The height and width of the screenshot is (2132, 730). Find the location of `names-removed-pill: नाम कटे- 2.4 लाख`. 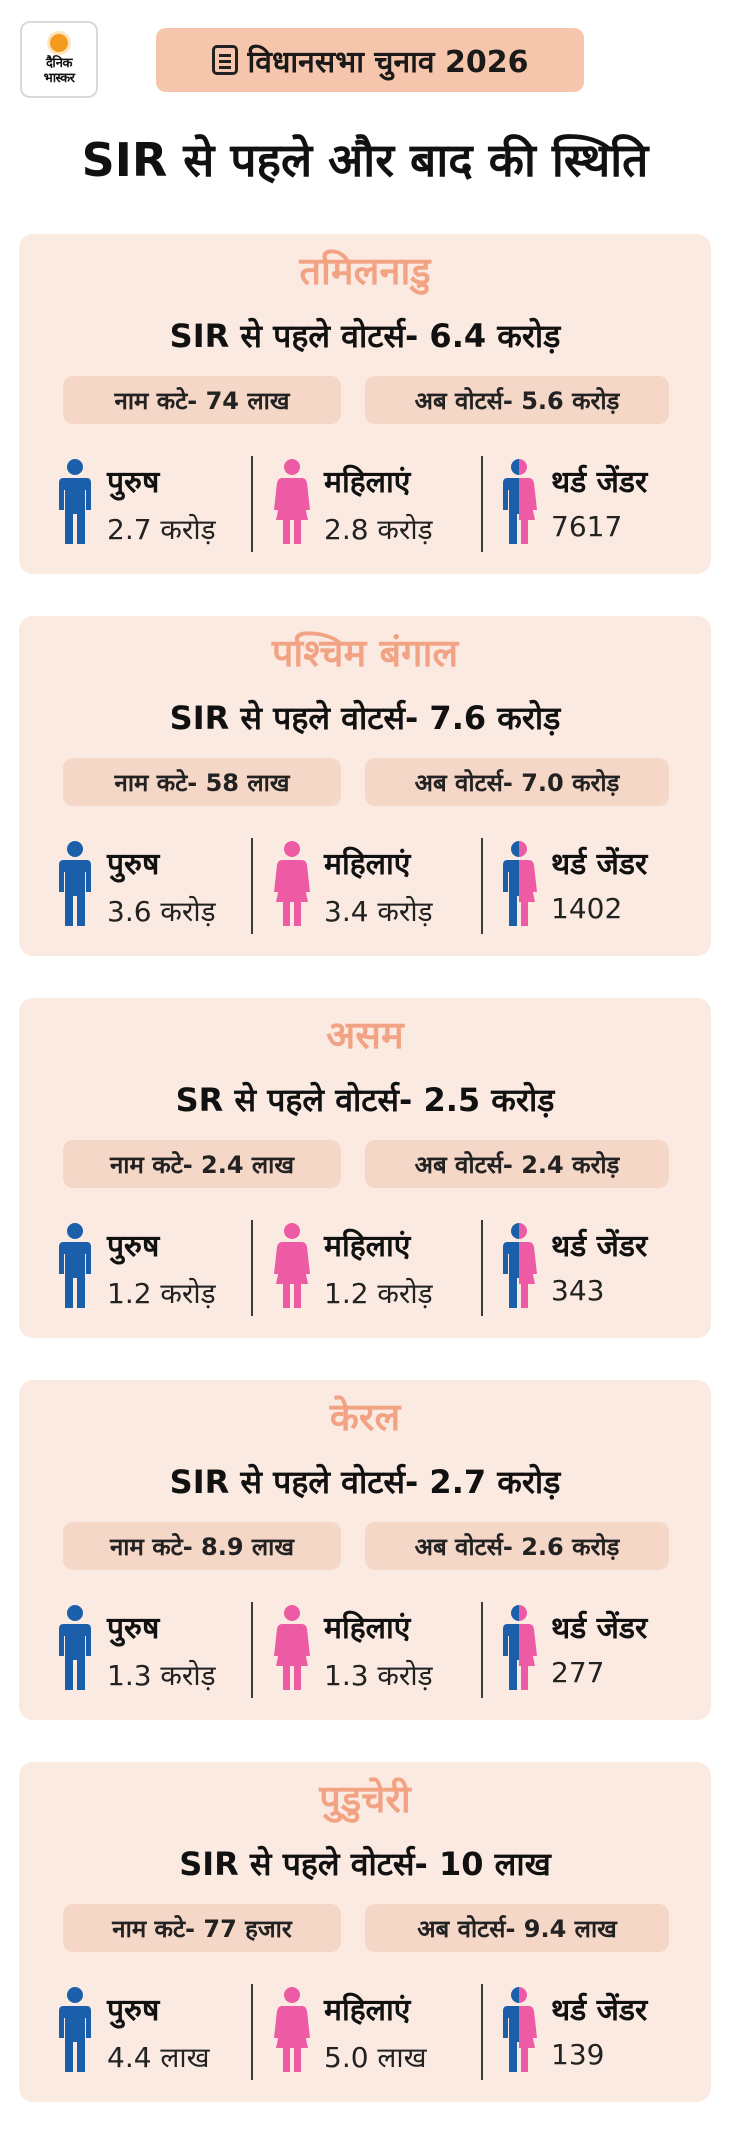

names-removed-pill: नाम कटे- 2.4 लाख is located at coordinates (202, 1164).